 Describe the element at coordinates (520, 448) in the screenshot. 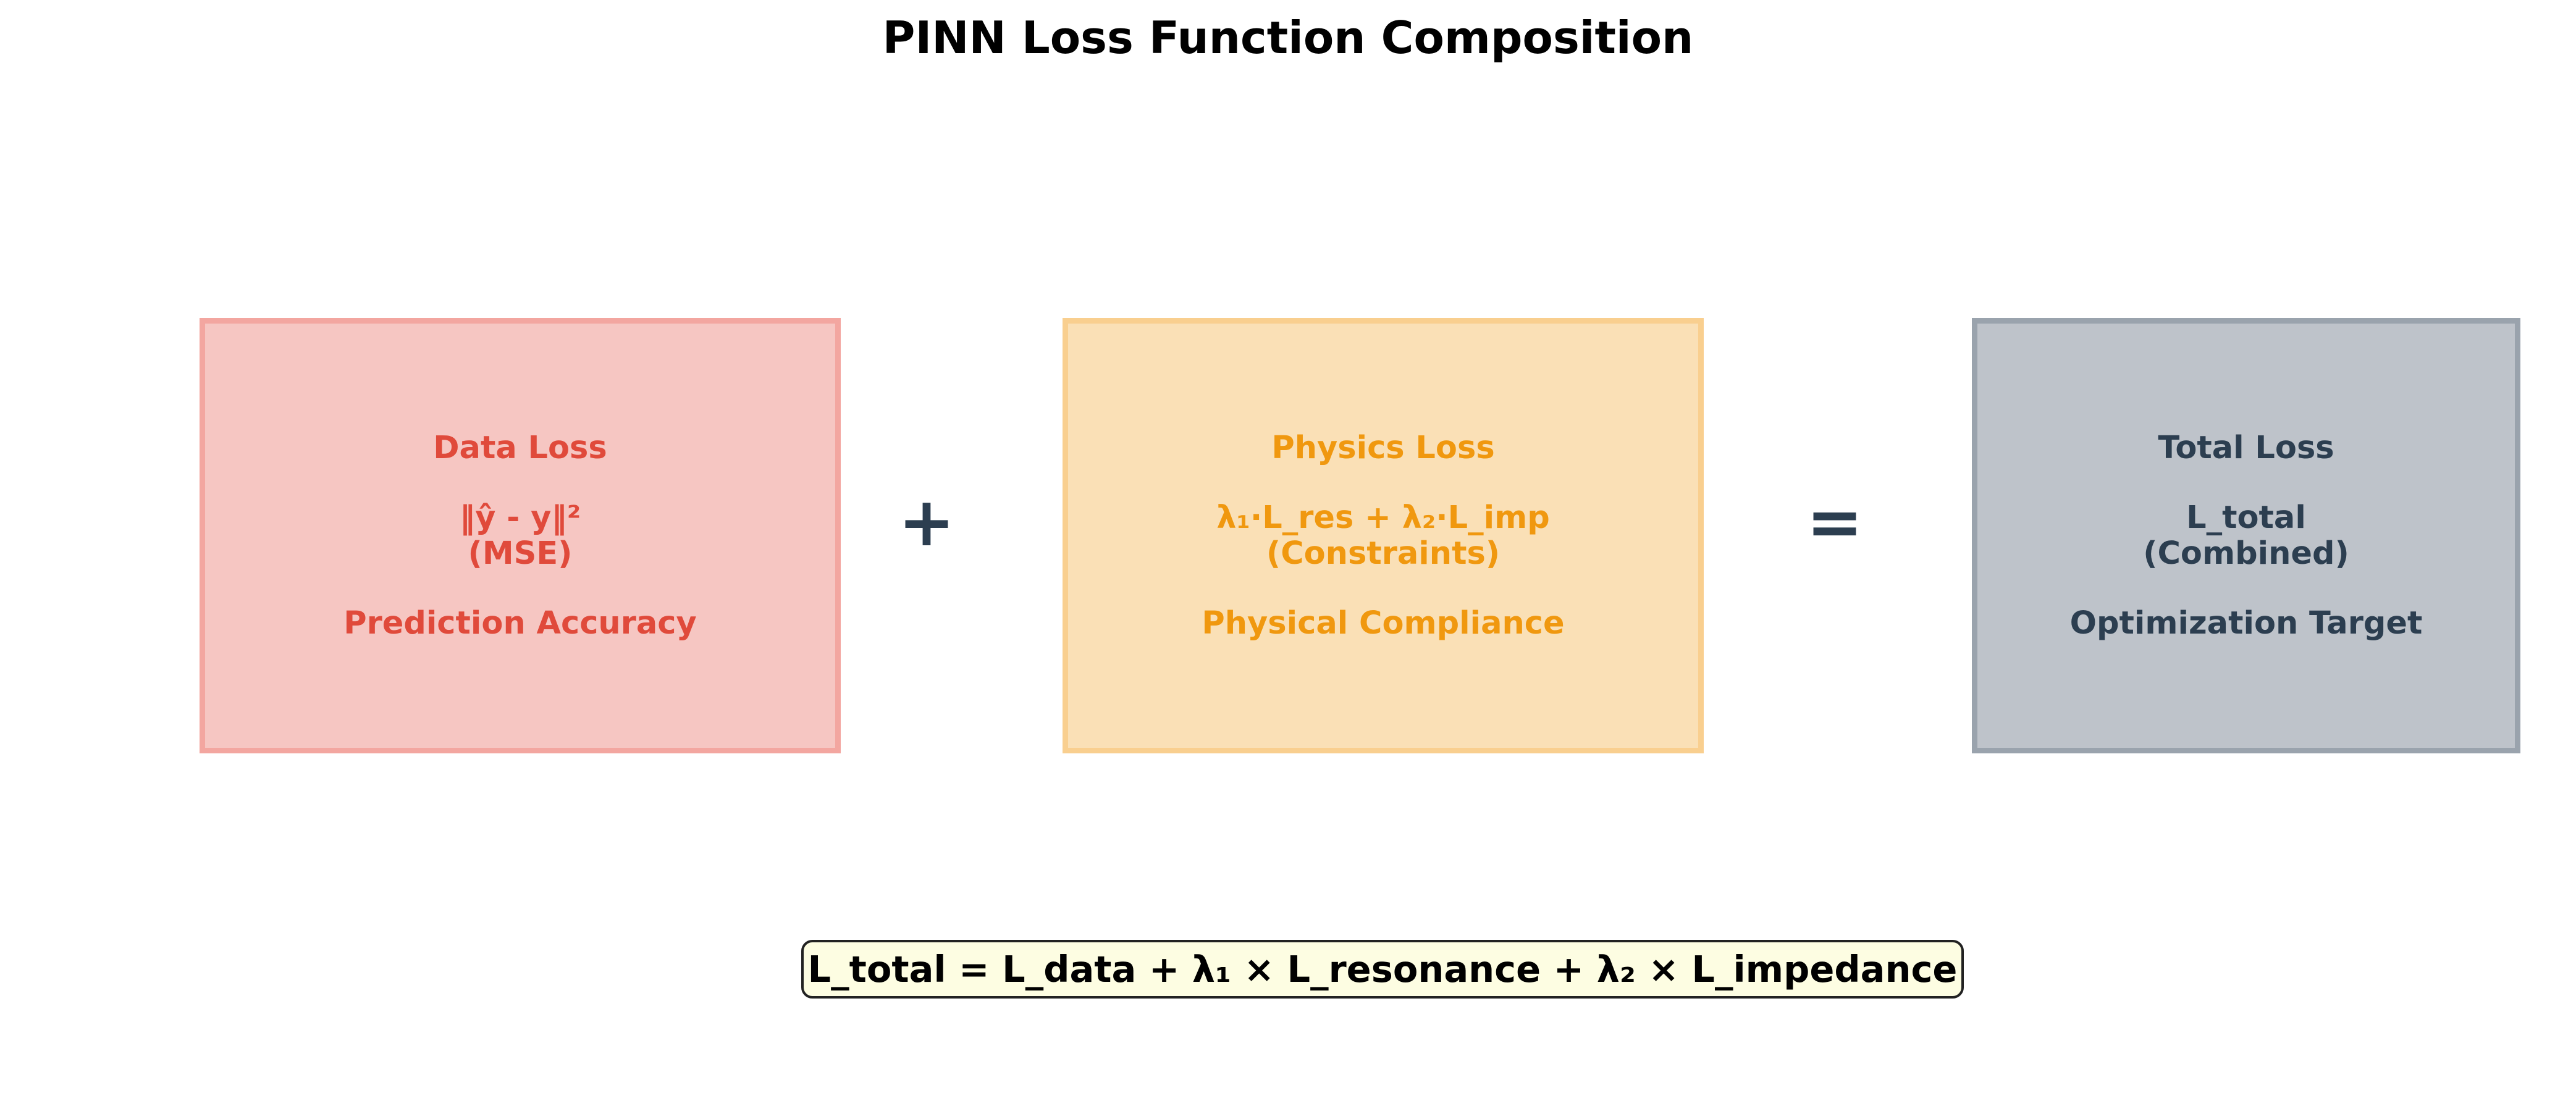

I see `data-loss-heading: Data Loss` at that location.